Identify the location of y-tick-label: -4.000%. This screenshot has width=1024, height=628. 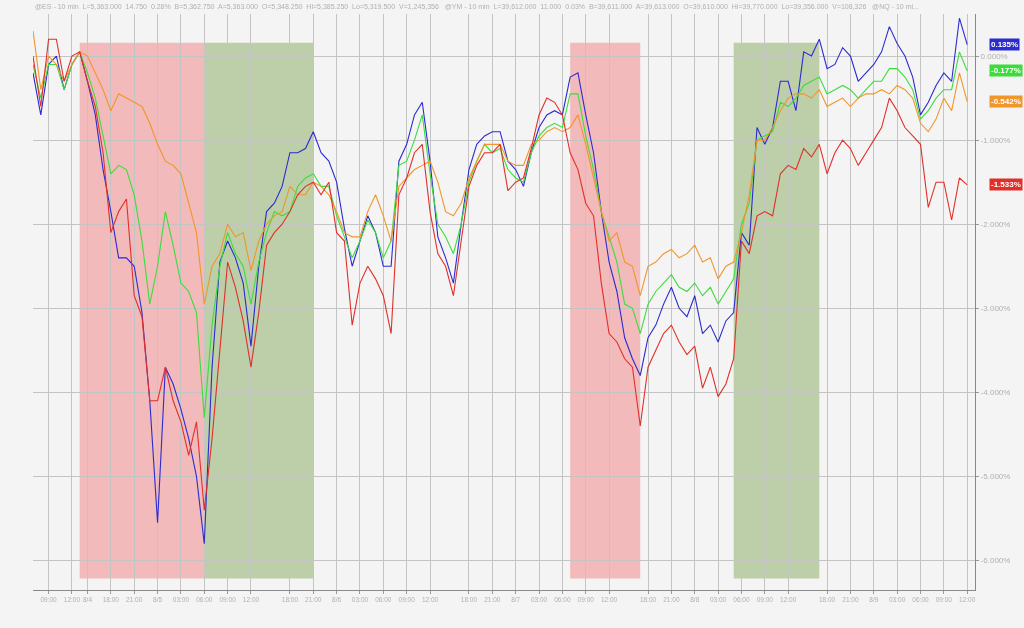
(995, 393).